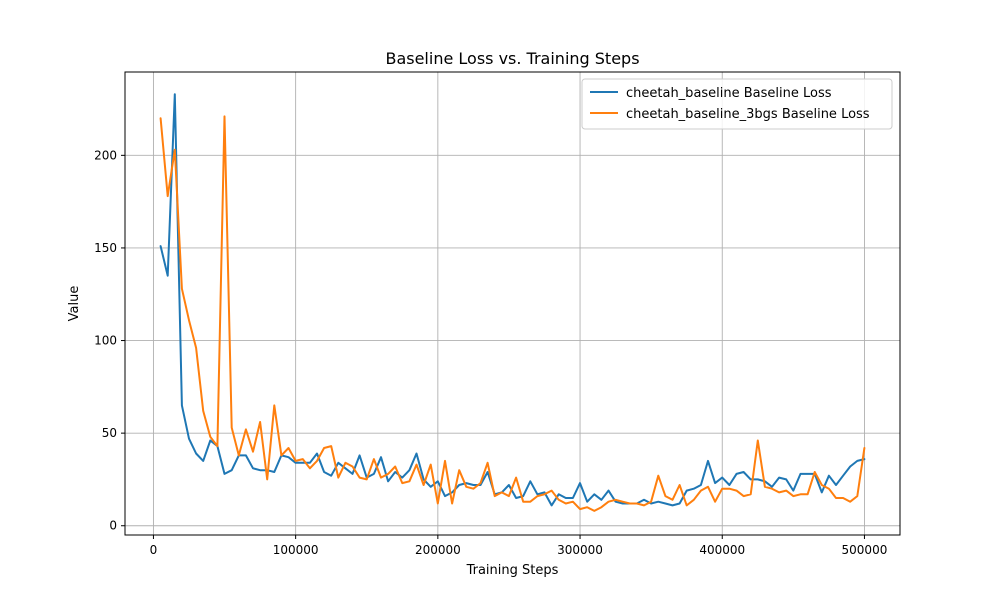 Image resolution: width=1000 pixels, height=600 pixels. What do you see at coordinates (154, 550) in the screenshot?
I see `x-tick-label: 0` at bounding box center [154, 550].